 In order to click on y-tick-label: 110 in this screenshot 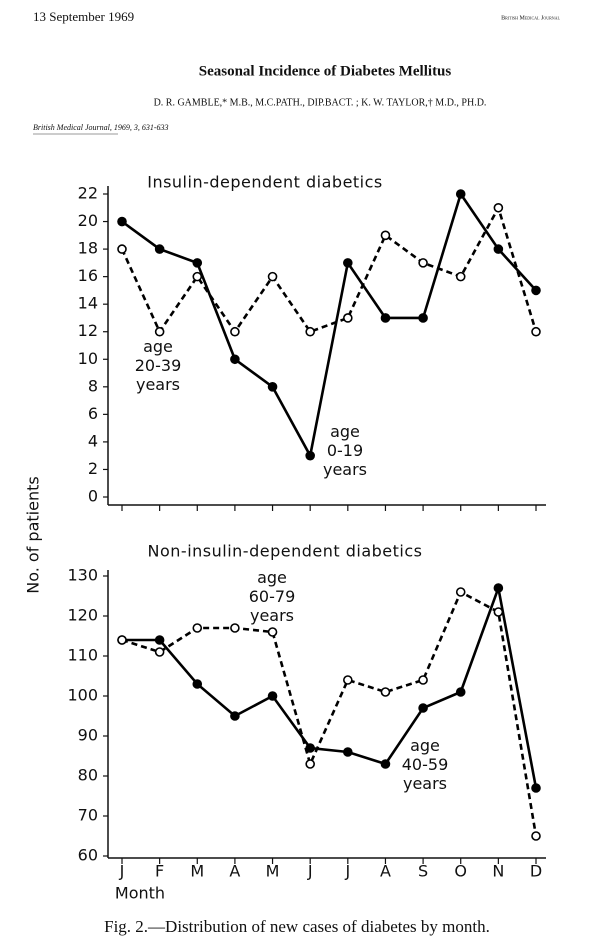, I will do `click(82, 655)`.